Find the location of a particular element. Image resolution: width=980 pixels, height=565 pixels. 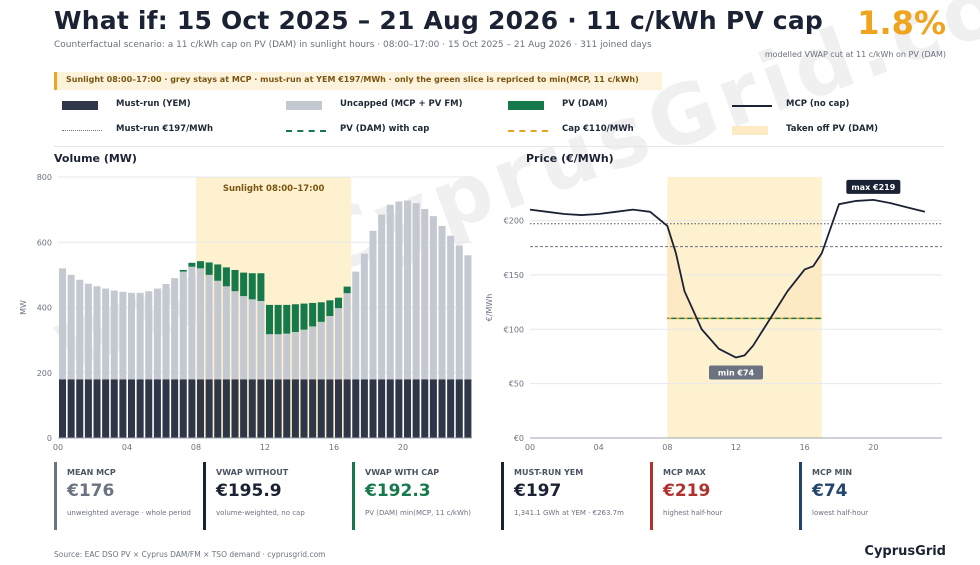

y-tick-label: 800 is located at coordinates (44, 177).